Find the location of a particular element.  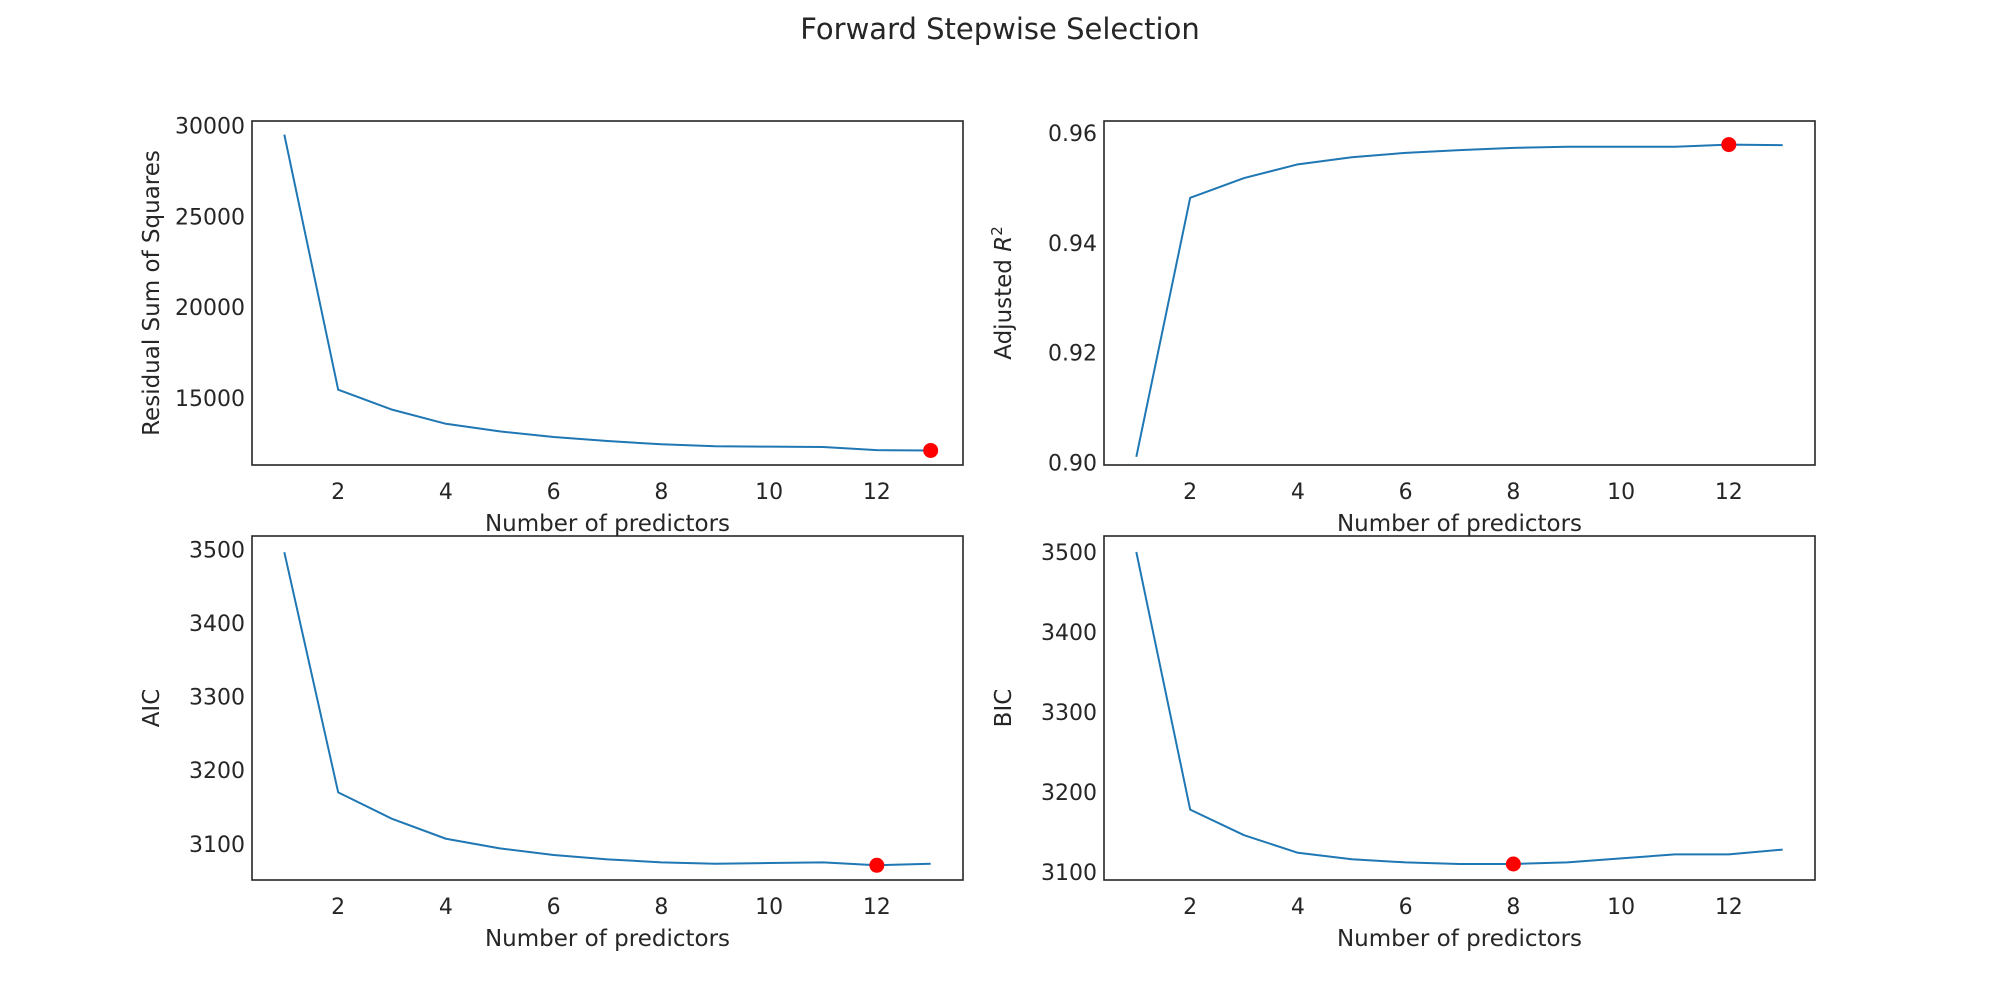

rss-ytick-label: 25000 is located at coordinates (210, 217).